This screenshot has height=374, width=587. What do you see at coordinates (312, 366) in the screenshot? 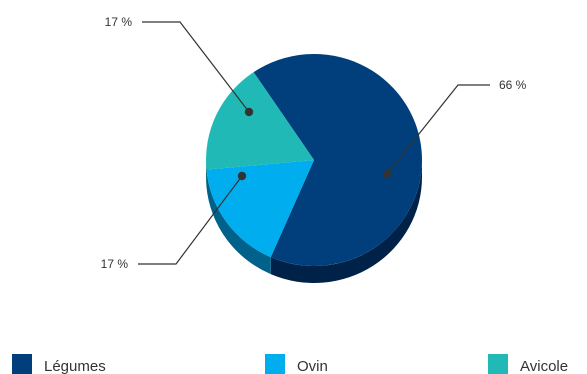
I see `legend-label: Ovin` at bounding box center [312, 366].